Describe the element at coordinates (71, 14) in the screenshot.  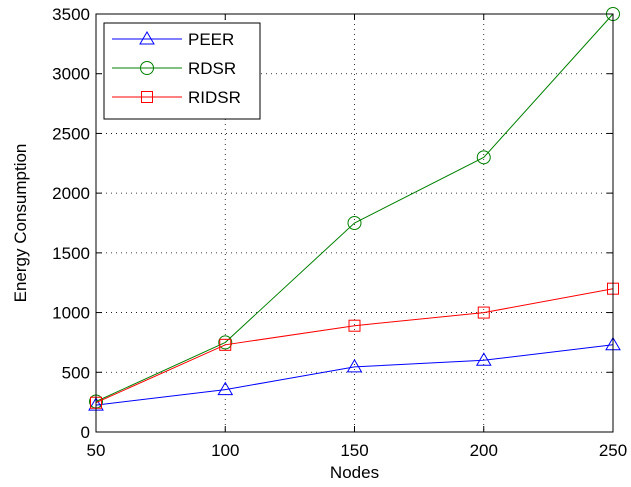
I see `y-tick-label: 3500` at that location.